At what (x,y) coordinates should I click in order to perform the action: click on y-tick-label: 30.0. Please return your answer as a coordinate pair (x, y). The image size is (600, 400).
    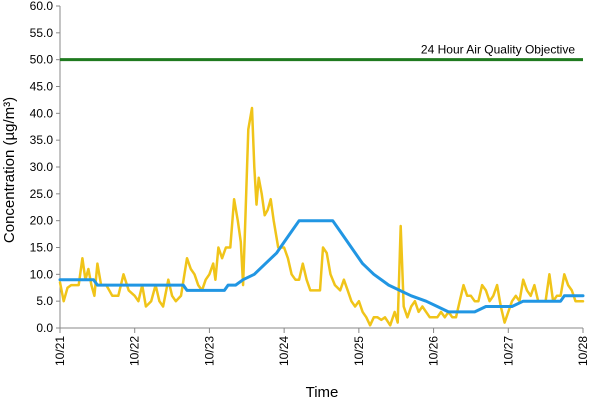
    Looking at the image, I should click on (42, 167).